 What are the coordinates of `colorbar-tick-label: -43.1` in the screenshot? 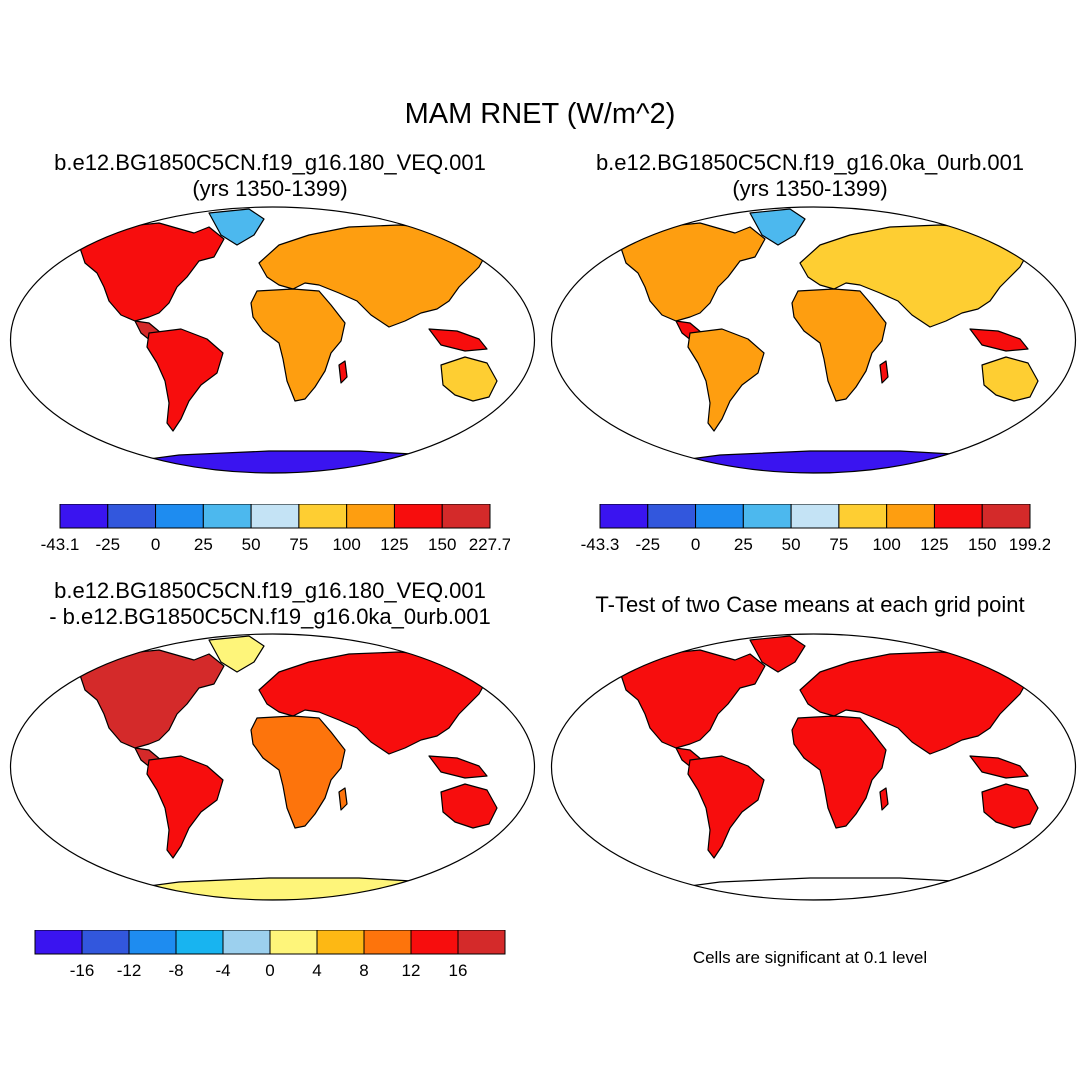 It's located at (60, 544).